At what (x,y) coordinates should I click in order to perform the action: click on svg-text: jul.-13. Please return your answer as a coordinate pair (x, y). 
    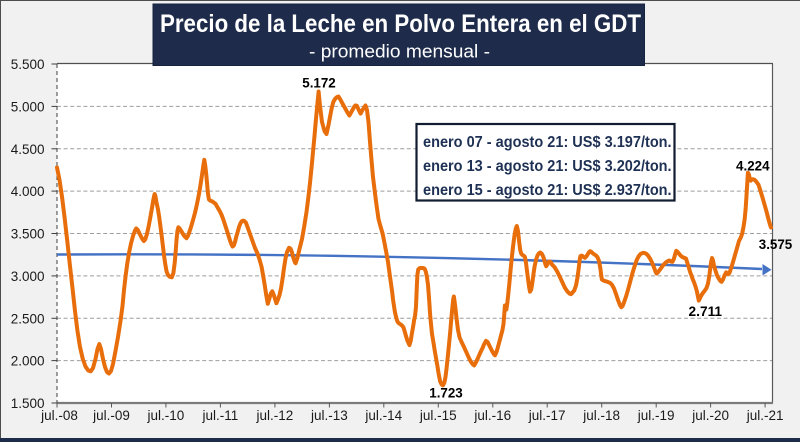
    Looking at the image, I should click on (329, 415).